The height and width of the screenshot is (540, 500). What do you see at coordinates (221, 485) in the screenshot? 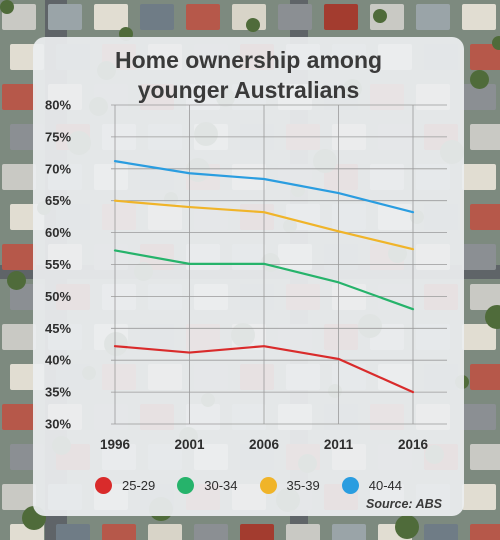
I see `legend-label: 30-34` at bounding box center [221, 485].